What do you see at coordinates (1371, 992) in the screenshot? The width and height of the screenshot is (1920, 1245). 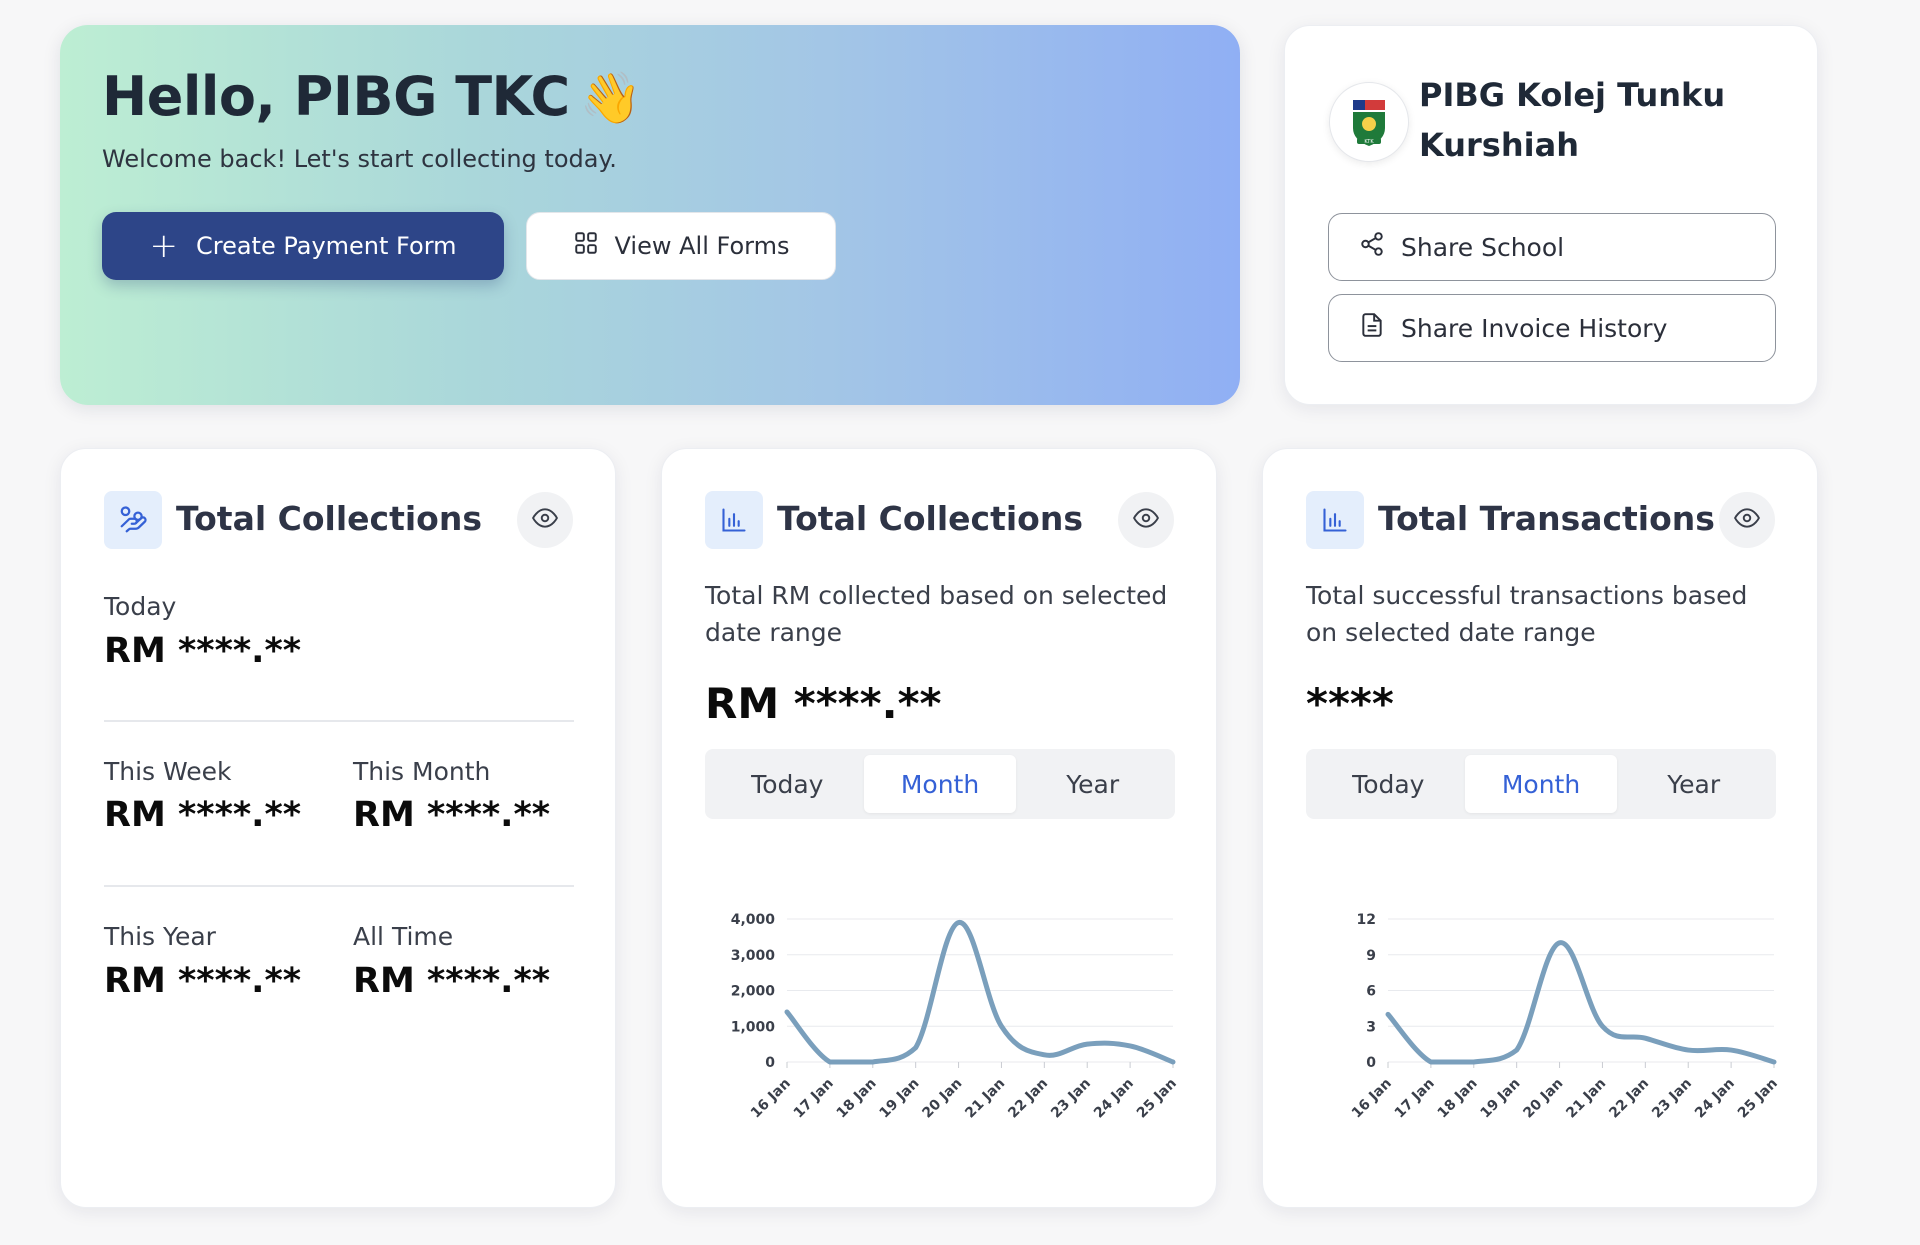 I see `y-tick-label: 6` at bounding box center [1371, 992].